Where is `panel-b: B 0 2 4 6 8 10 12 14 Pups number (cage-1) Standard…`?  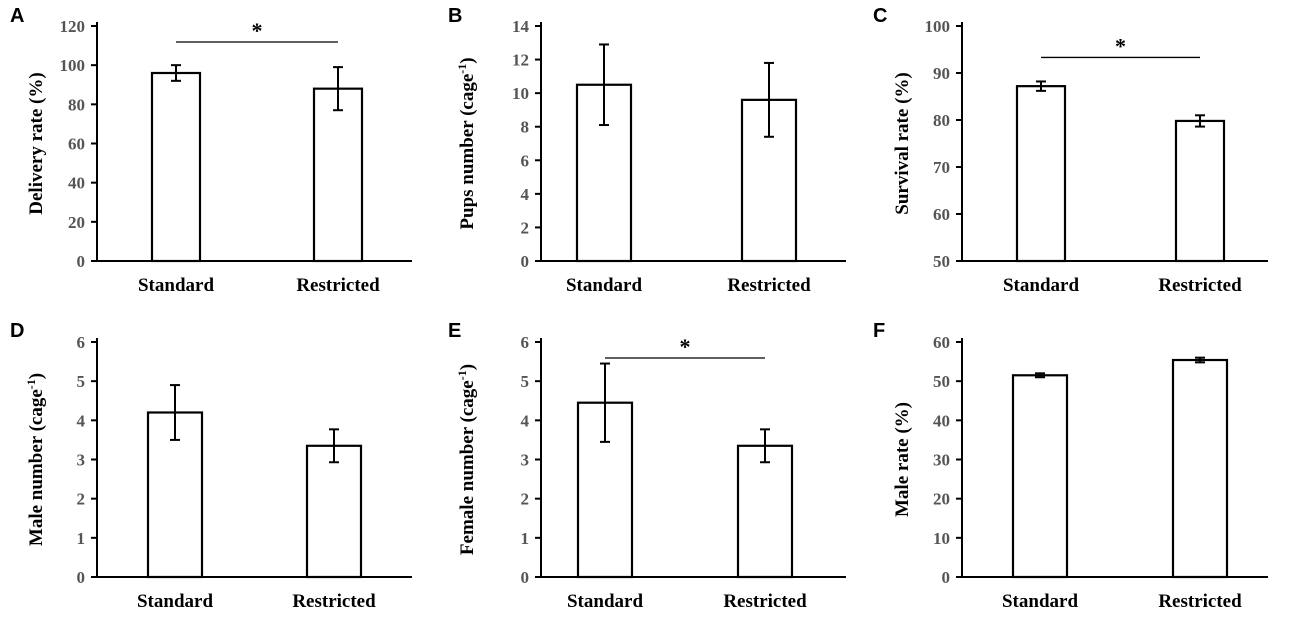
panel-b: B 0 2 4 6 8 10 12 14 Pups number (cage-1) Standard… is located at coordinates (647, 150).